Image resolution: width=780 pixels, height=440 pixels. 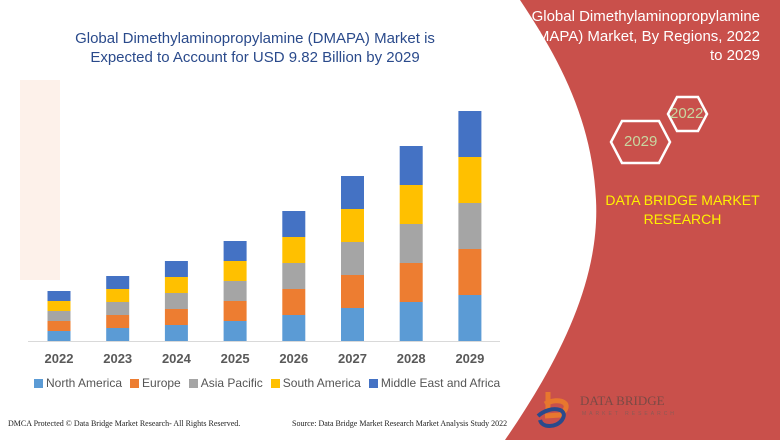 What do you see at coordinates (682, 219) in the screenshot?
I see `brand-line: RESEARCH` at bounding box center [682, 219].